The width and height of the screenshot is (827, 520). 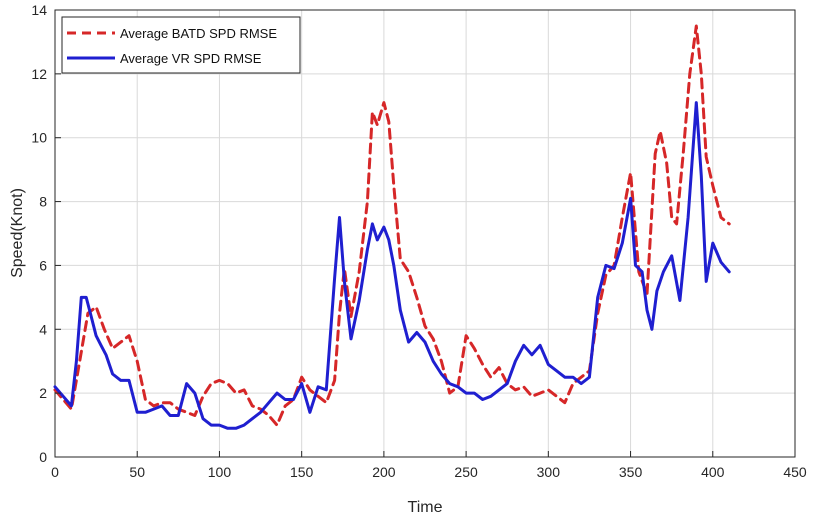 I want to click on y-tick-label: 10, so click(x=39, y=138).